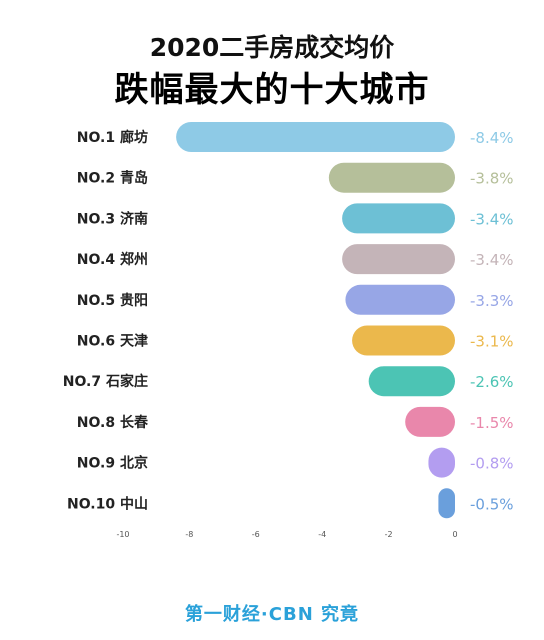 The image size is (544, 640). I want to click on category-label: NO.10 中山, so click(107, 503).